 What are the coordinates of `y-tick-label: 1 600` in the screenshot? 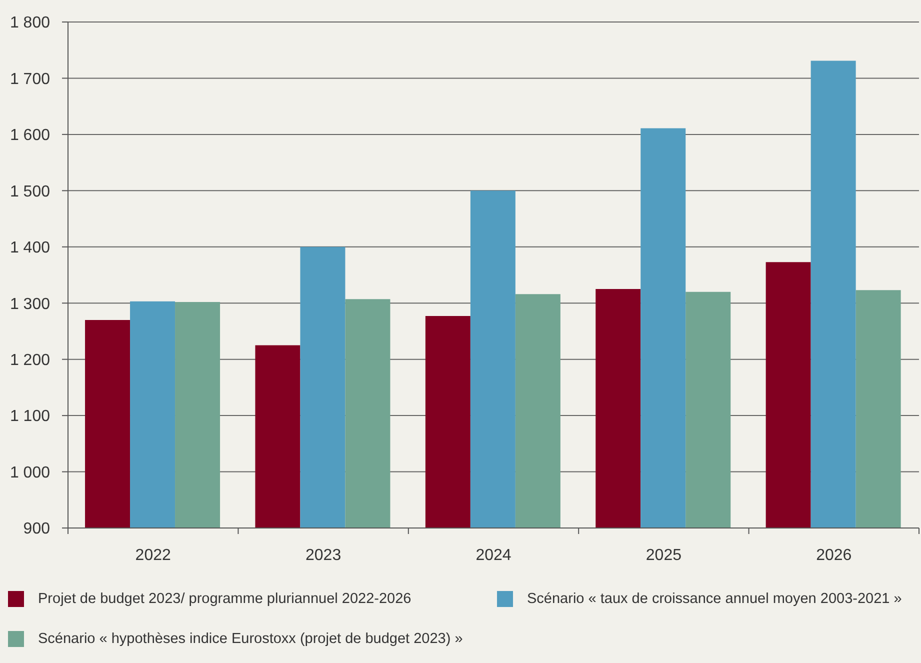 It's located at (30, 135).